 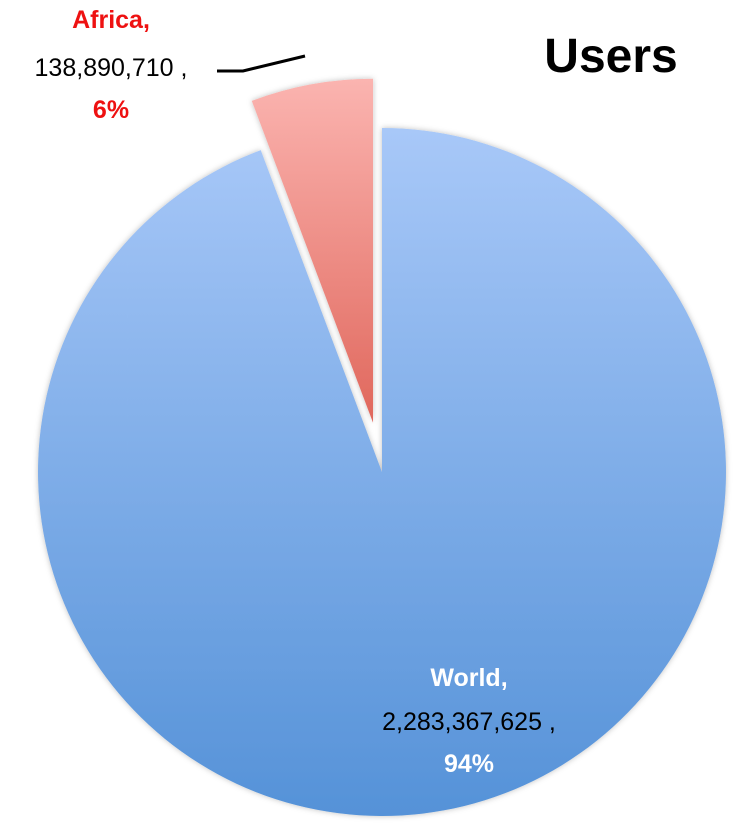 I want to click on world-percent-label: 94%, so click(x=469, y=764).